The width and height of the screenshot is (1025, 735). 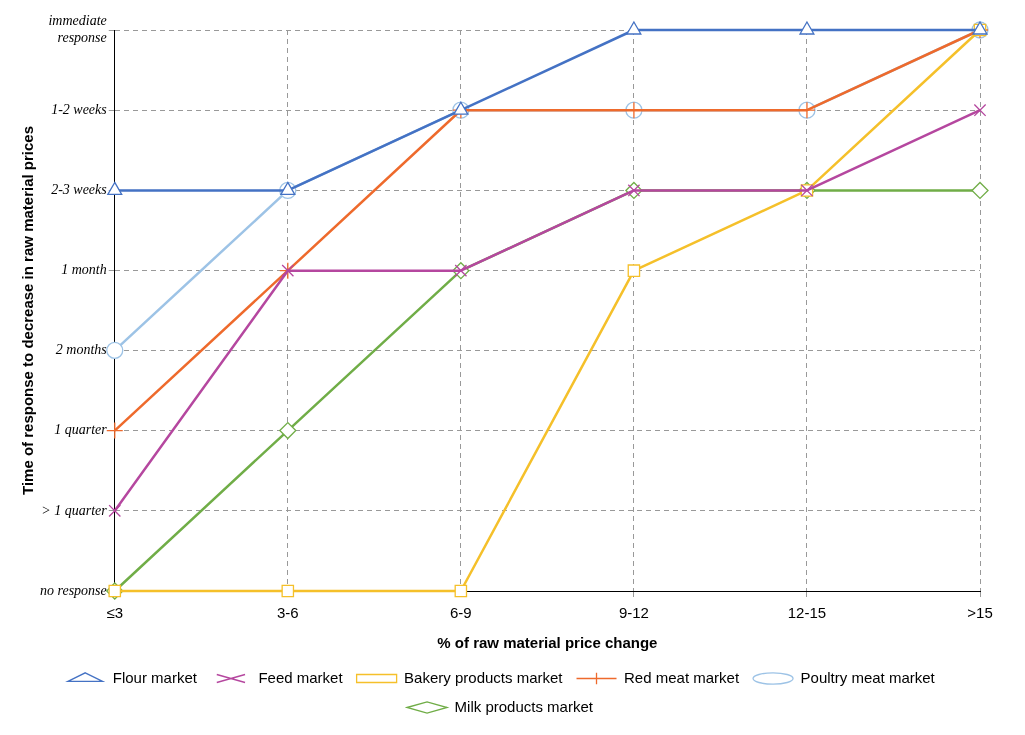 I want to click on legend-label: Flour market, so click(x=155, y=677).